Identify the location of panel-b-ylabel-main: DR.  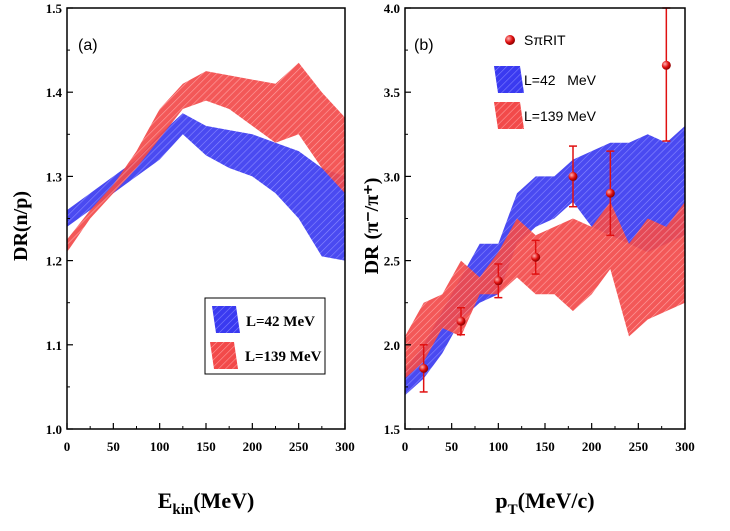
(372, 259).